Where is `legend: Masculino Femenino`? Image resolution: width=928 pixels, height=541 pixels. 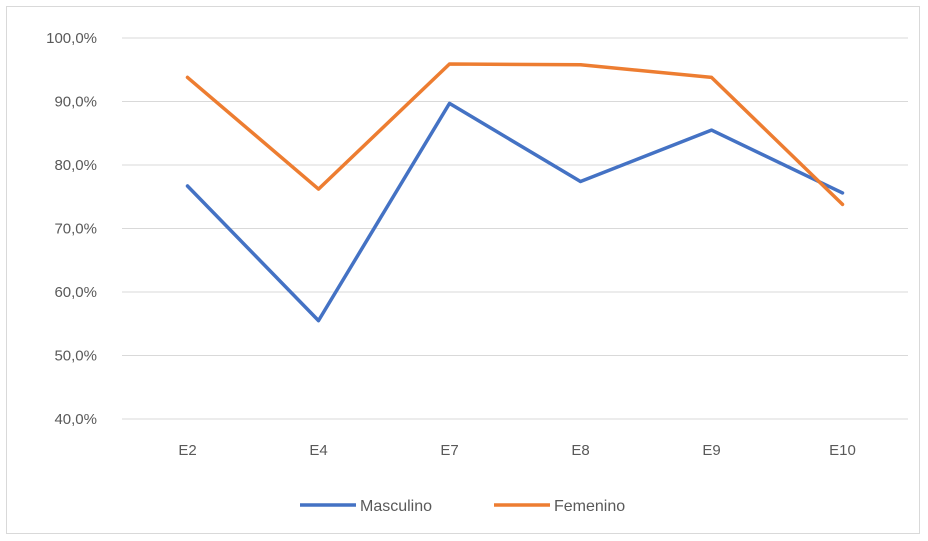
legend: Masculino Femenino is located at coordinates (462, 506).